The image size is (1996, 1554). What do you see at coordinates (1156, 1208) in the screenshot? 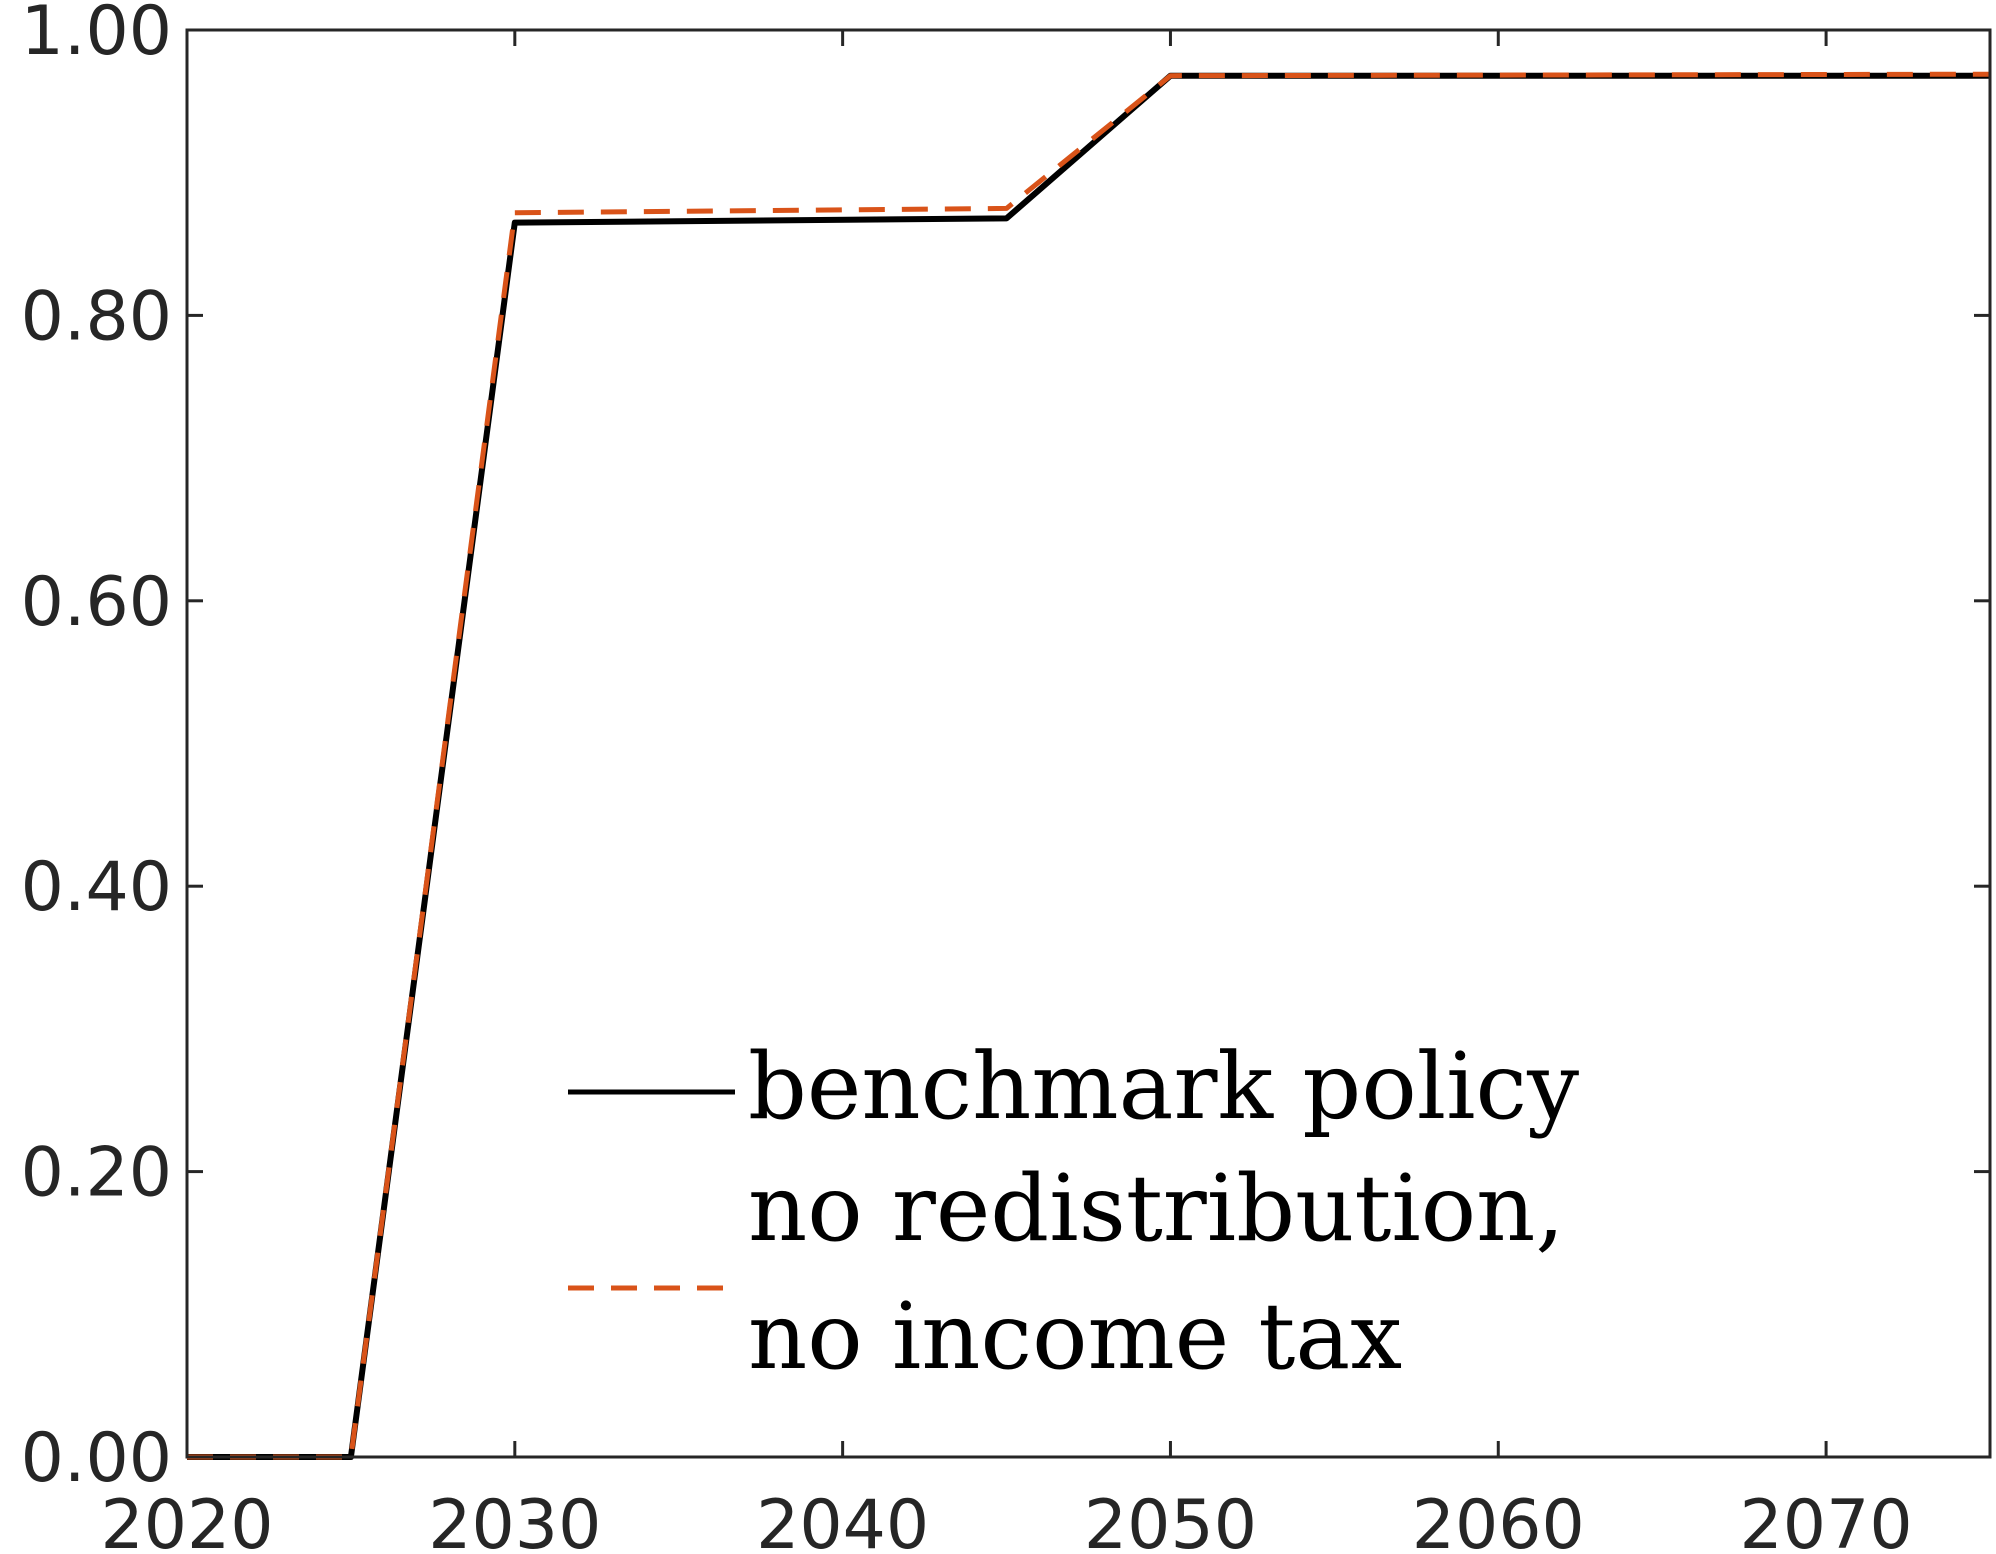
I see `legend-label-1-line-0: no redistribution,` at bounding box center [1156, 1208].